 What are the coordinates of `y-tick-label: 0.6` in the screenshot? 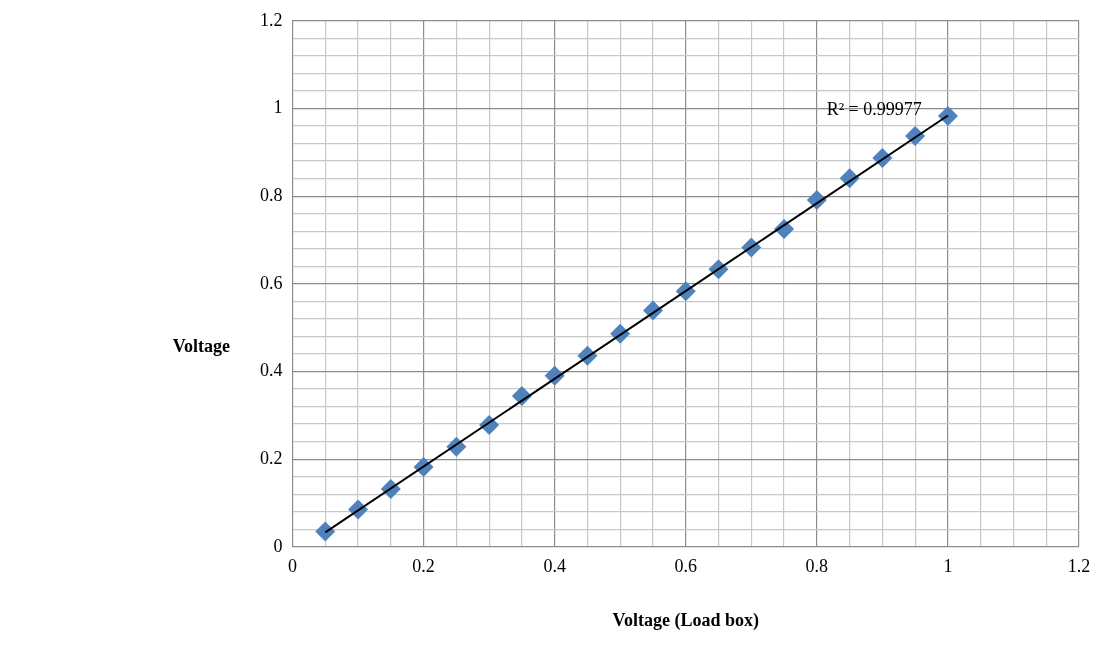 It's located at (271, 282).